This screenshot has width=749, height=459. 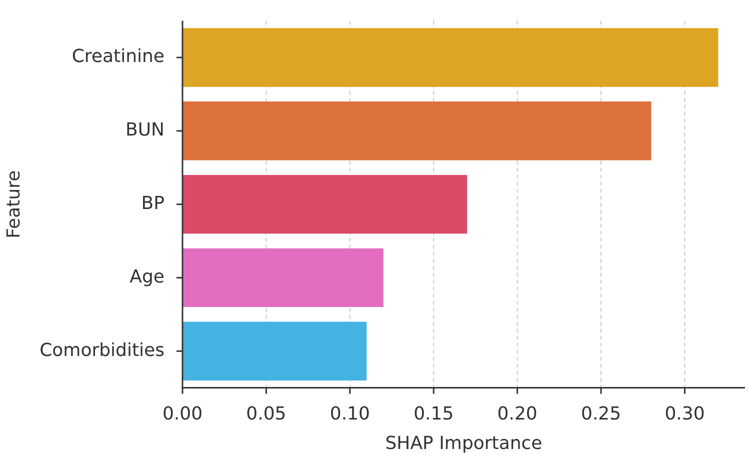 What do you see at coordinates (182, 413) in the screenshot?
I see `x-tick-label: 0.00` at bounding box center [182, 413].